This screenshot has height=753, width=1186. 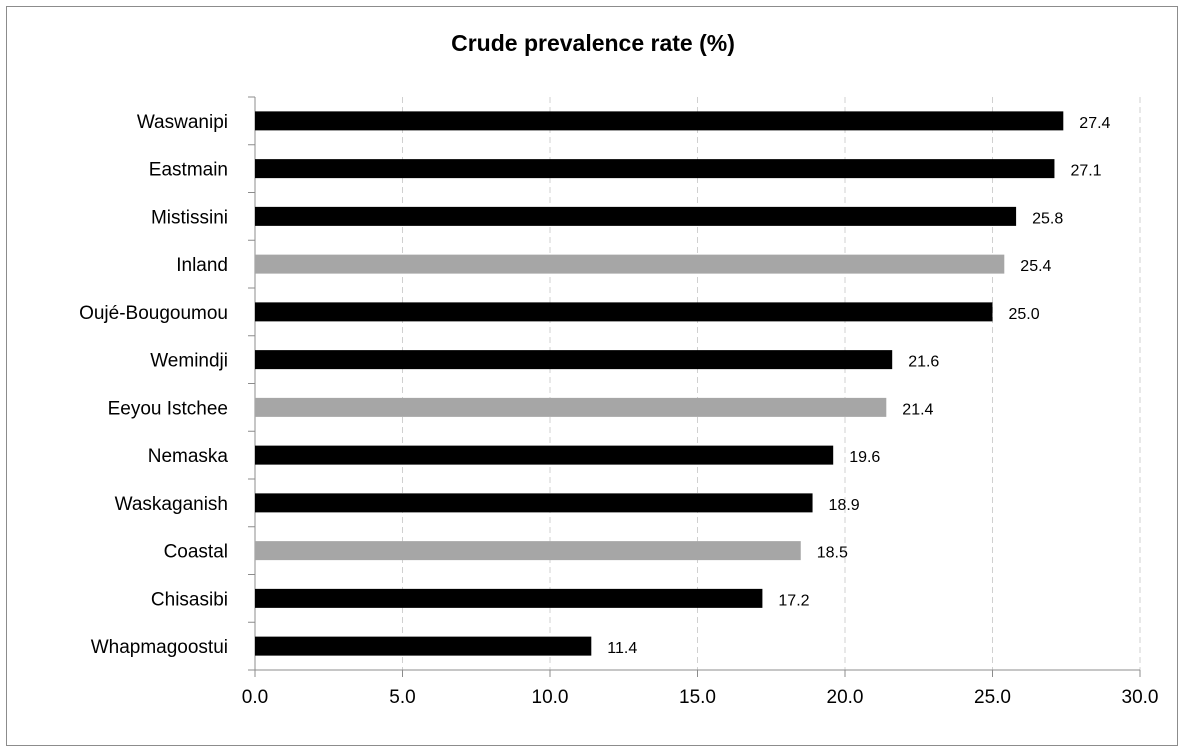 I want to click on data-label: 21.6, so click(x=923, y=362).